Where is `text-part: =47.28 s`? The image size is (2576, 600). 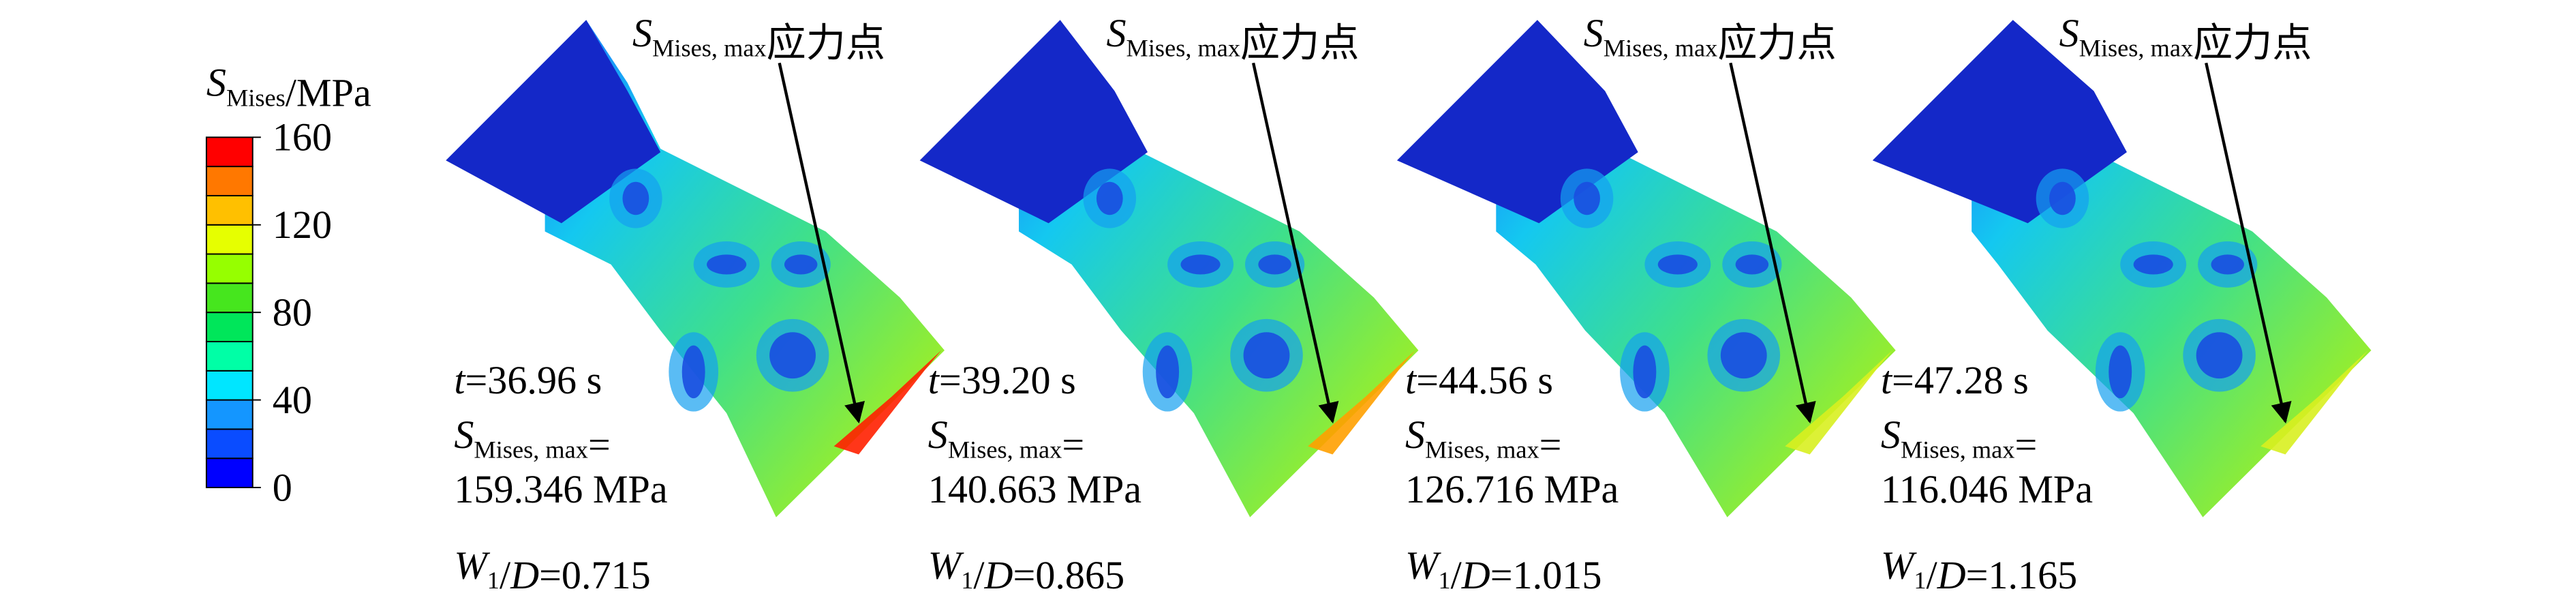
text-part: =47.28 s is located at coordinates (1960, 380).